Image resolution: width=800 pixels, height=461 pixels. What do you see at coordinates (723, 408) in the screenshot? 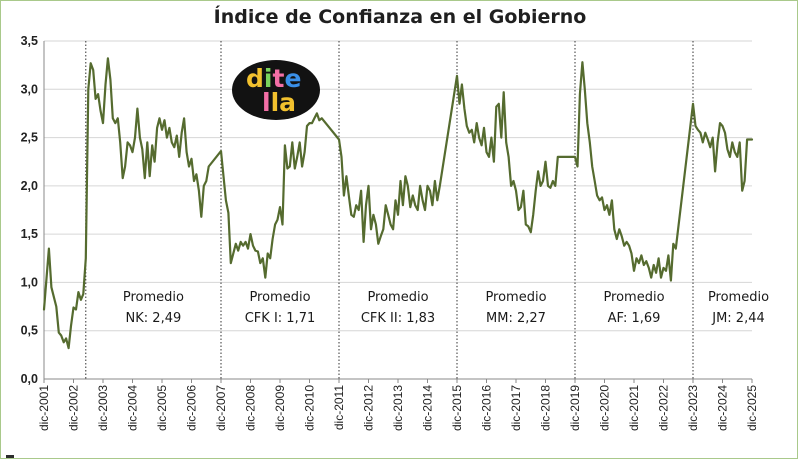
I see `x-tick-label: dic-2024` at bounding box center [723, 408].